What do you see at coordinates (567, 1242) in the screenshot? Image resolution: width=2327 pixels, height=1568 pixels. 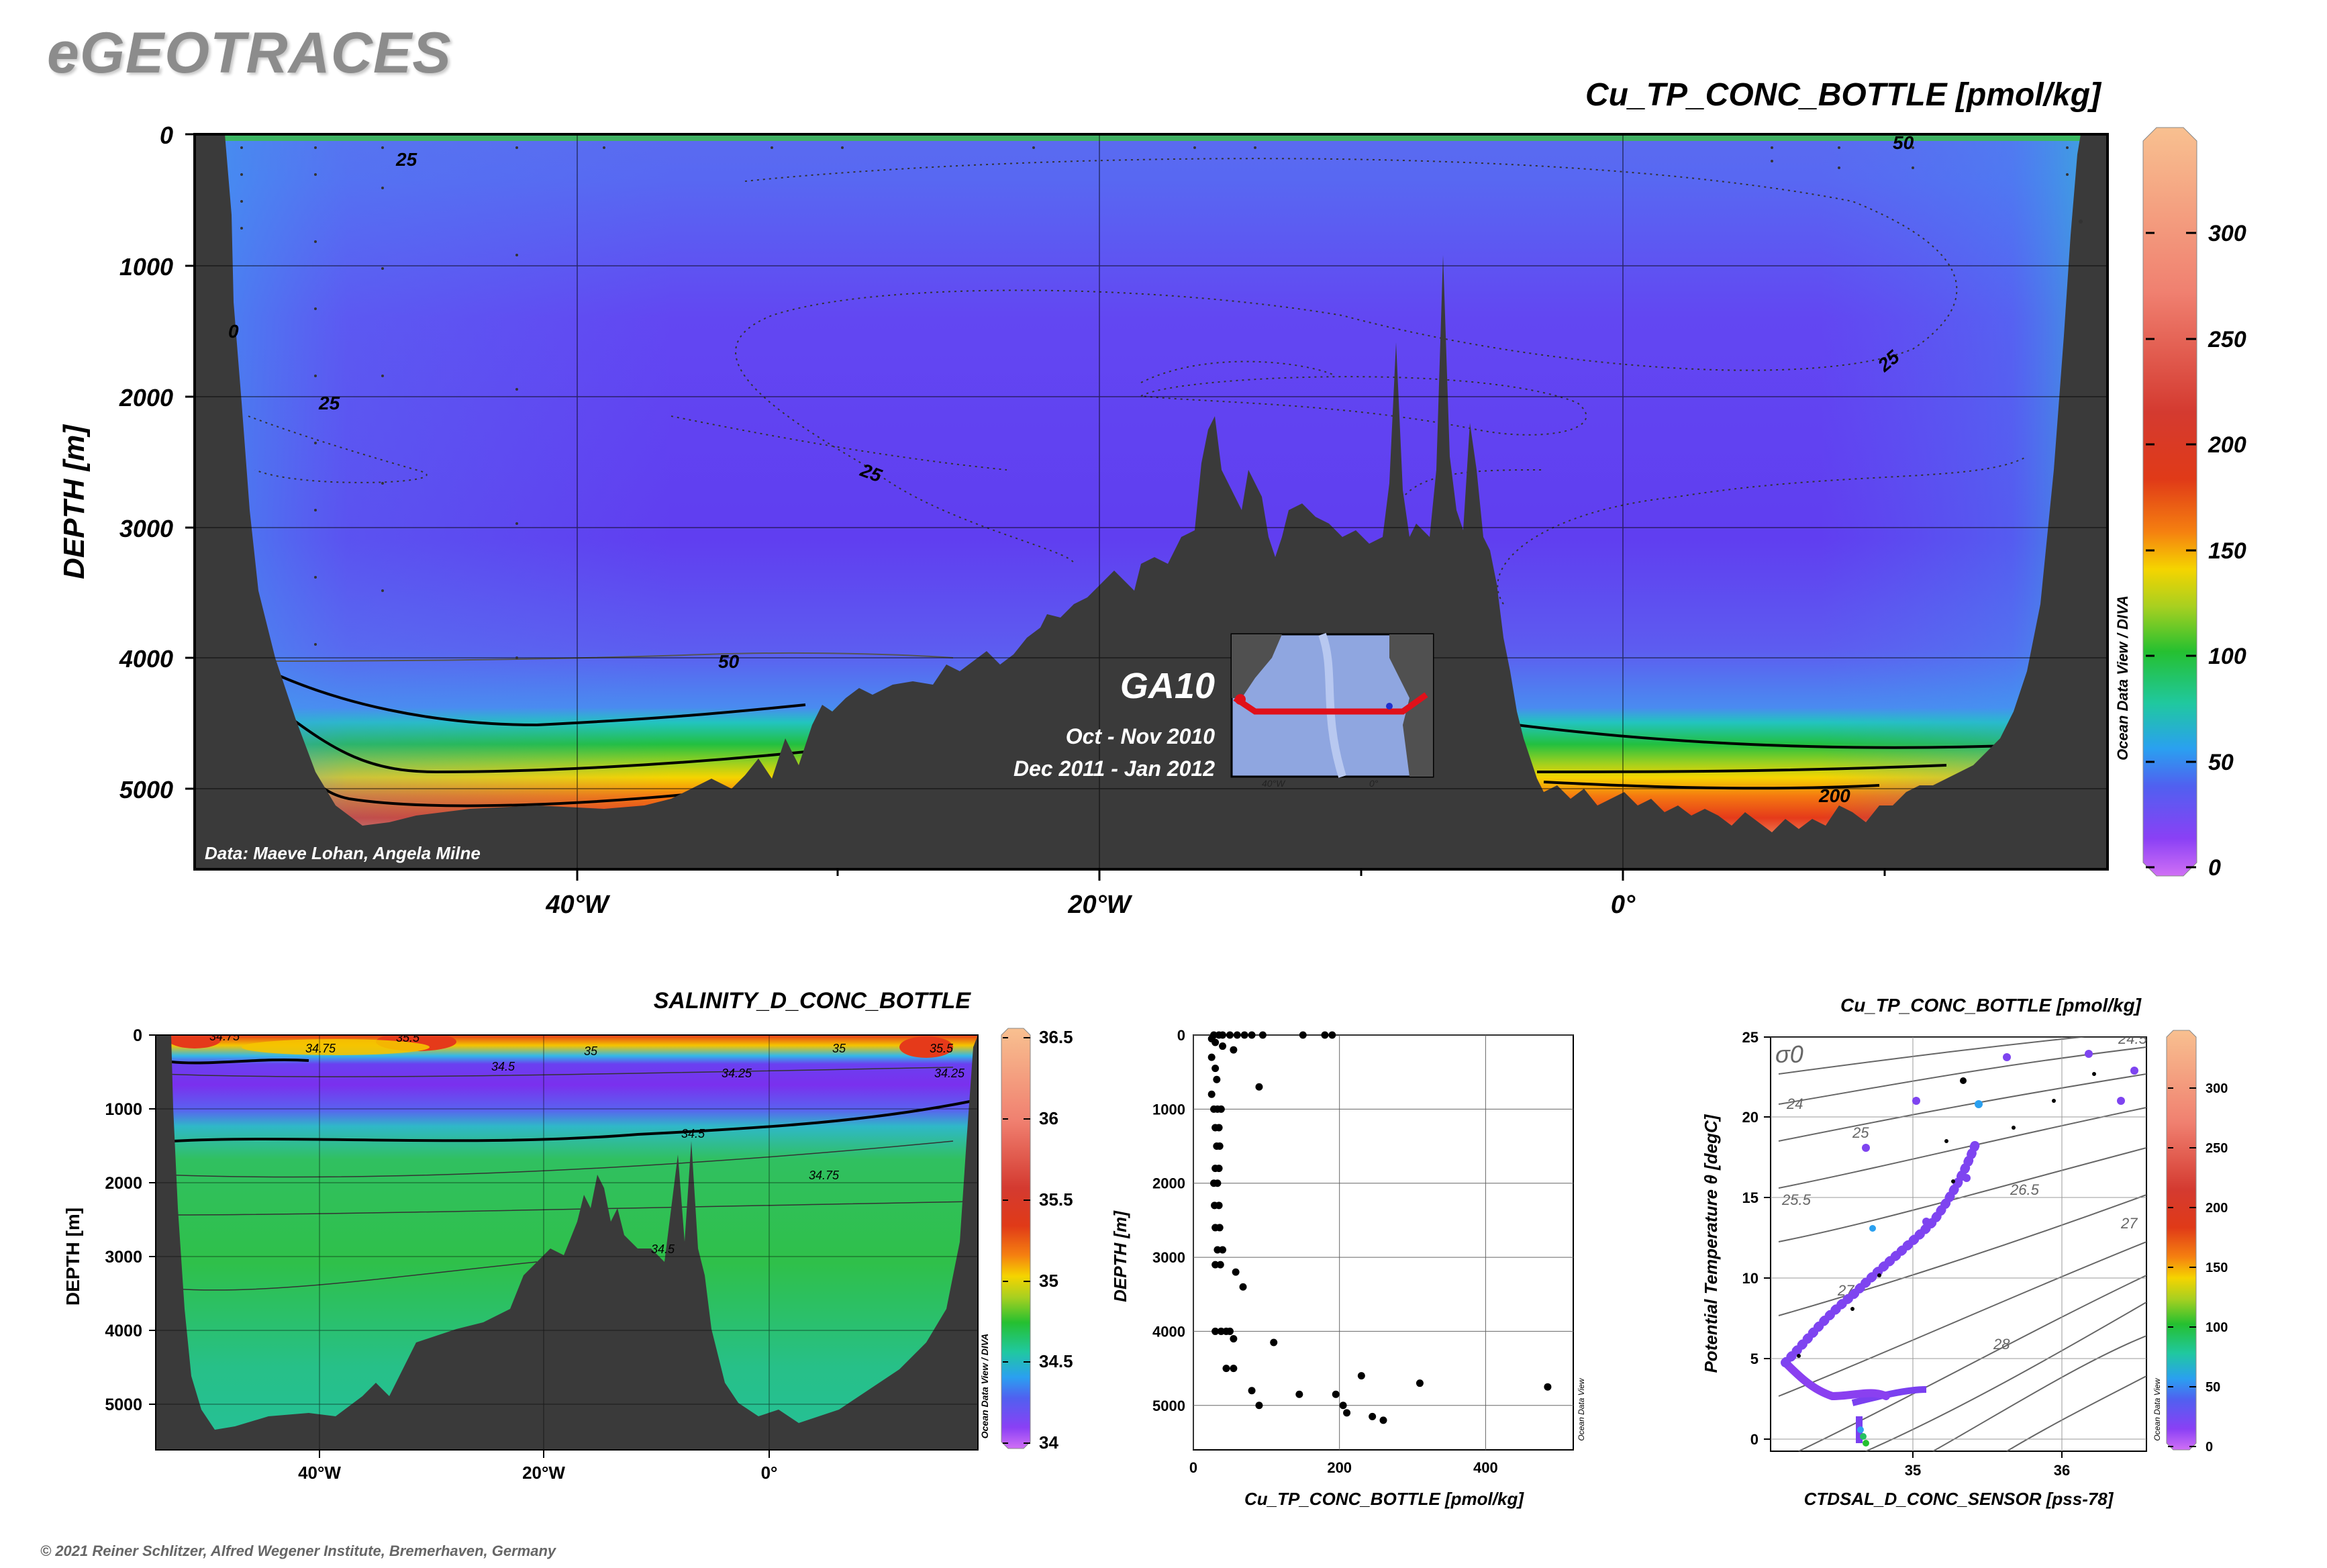 I see `salinity-grid` at bounding box center [567, 1242].